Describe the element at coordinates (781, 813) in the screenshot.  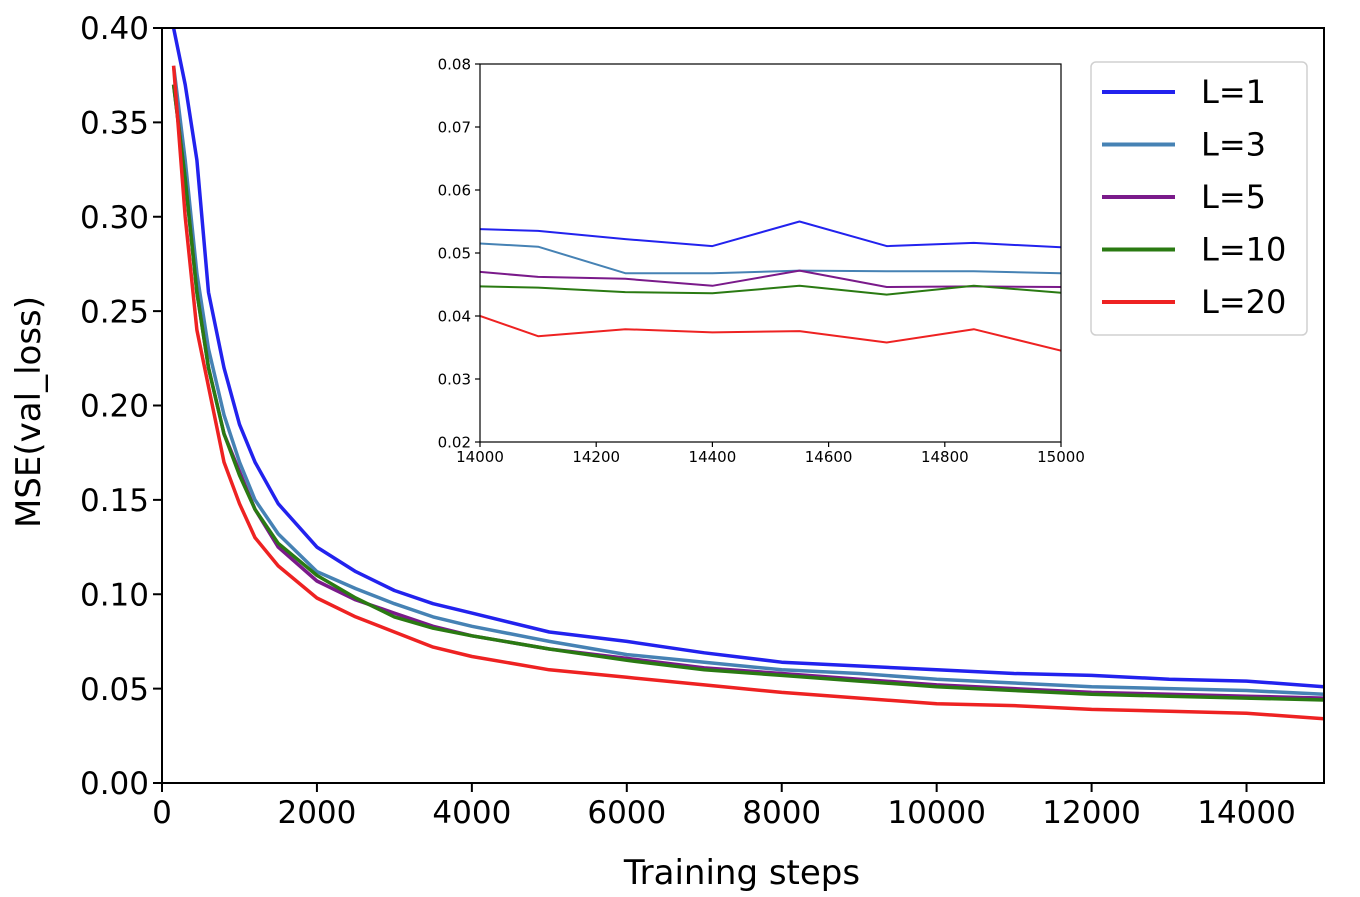
I see `x-tick-label: 8000` at that location.